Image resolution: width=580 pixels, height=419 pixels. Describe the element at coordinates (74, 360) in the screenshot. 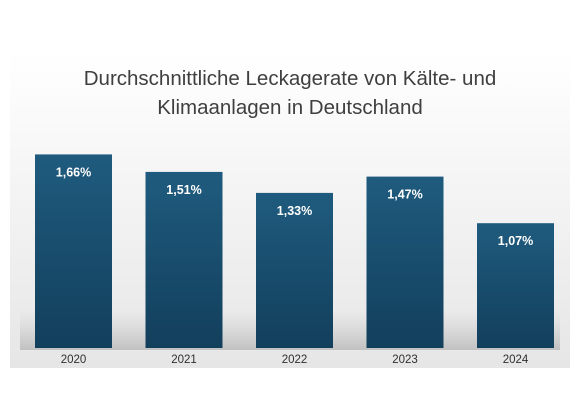

I see `x-tick-label-2020: 2020` at that location.